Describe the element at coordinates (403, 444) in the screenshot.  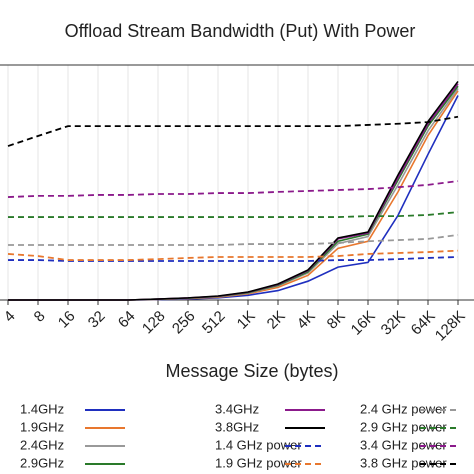
I see `legend-label: 3.4 GHz power` at that location.